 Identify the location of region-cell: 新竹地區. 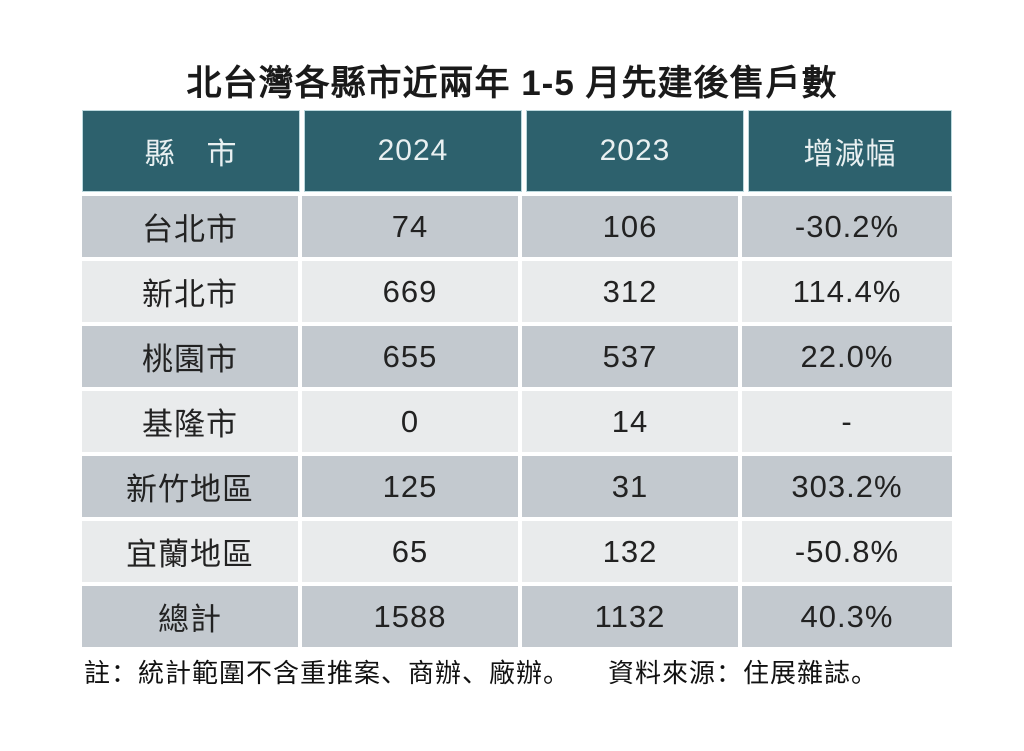
(190, 486).